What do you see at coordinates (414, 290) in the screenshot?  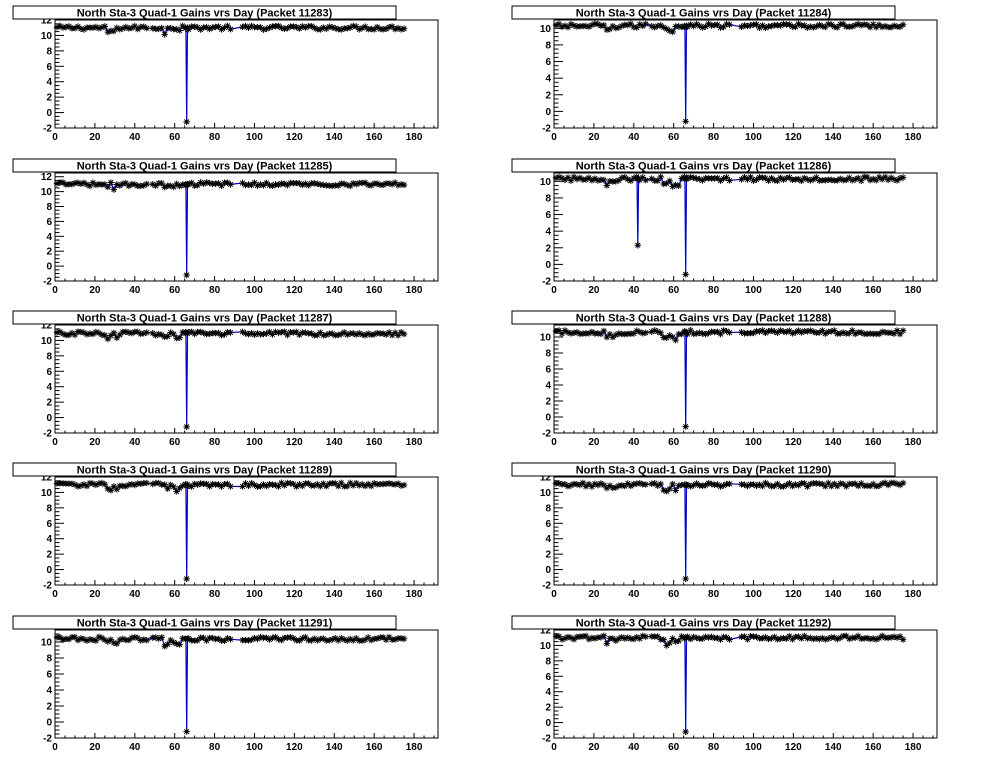 I see `x-tick-label: 180` at bounding box center [414, 290].